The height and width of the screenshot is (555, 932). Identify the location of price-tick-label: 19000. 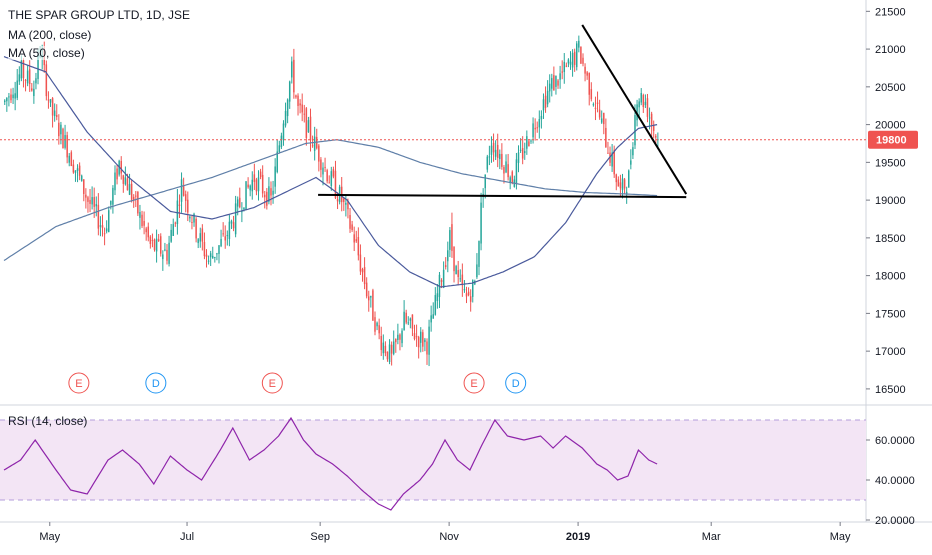
(890, 201).